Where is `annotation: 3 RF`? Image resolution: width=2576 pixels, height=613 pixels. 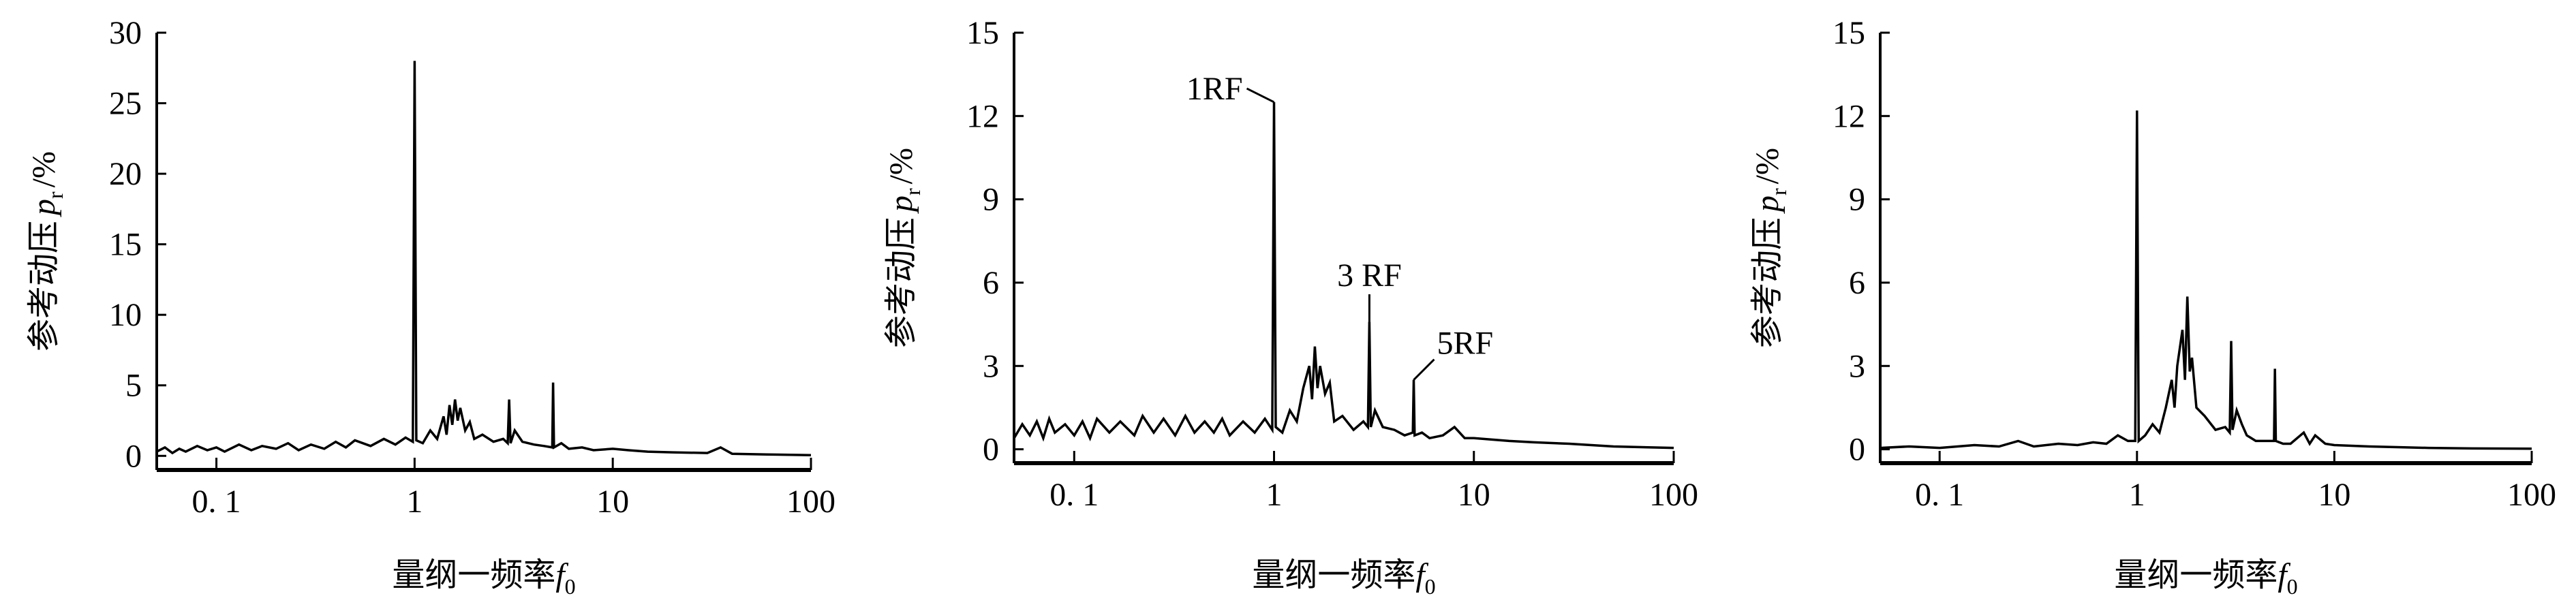
annotation: 3 RF is located at coordinates (1369, 275).